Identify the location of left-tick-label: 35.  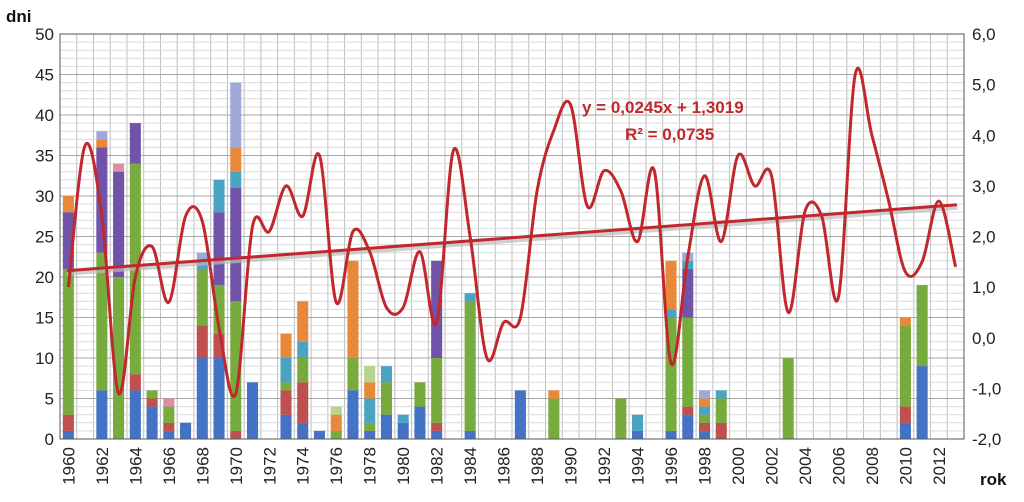
(44, 156).